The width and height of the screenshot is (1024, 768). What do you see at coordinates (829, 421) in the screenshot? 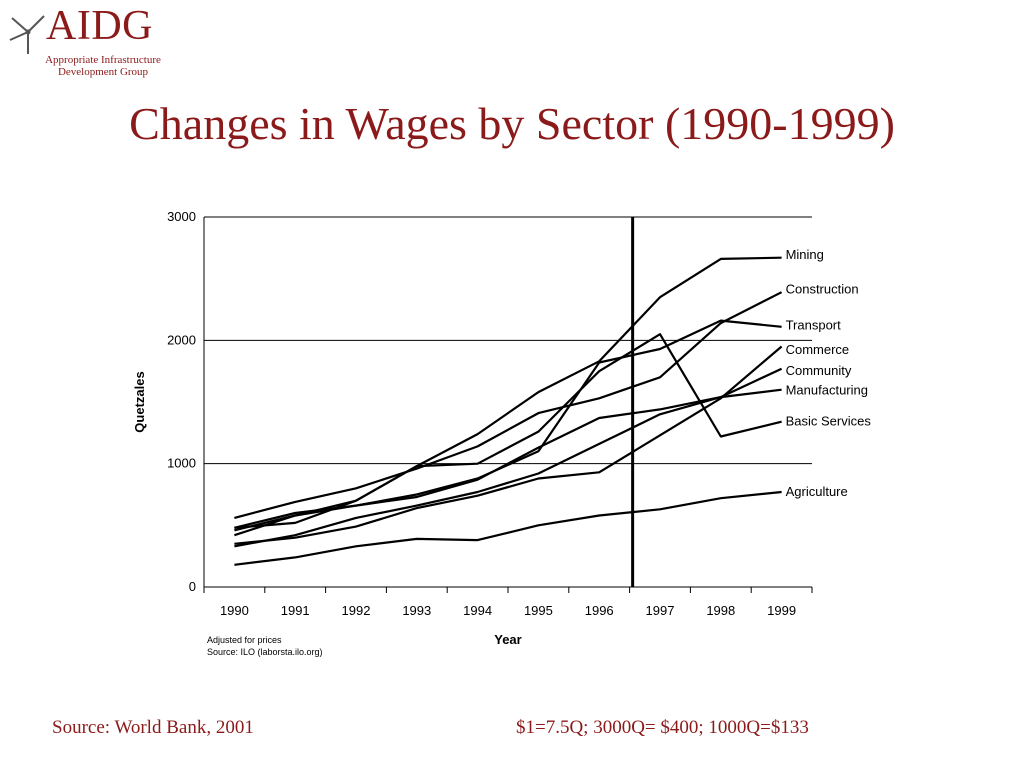
I see `series-label-basic-services: Basic Services` at bounding box center [829, 421].